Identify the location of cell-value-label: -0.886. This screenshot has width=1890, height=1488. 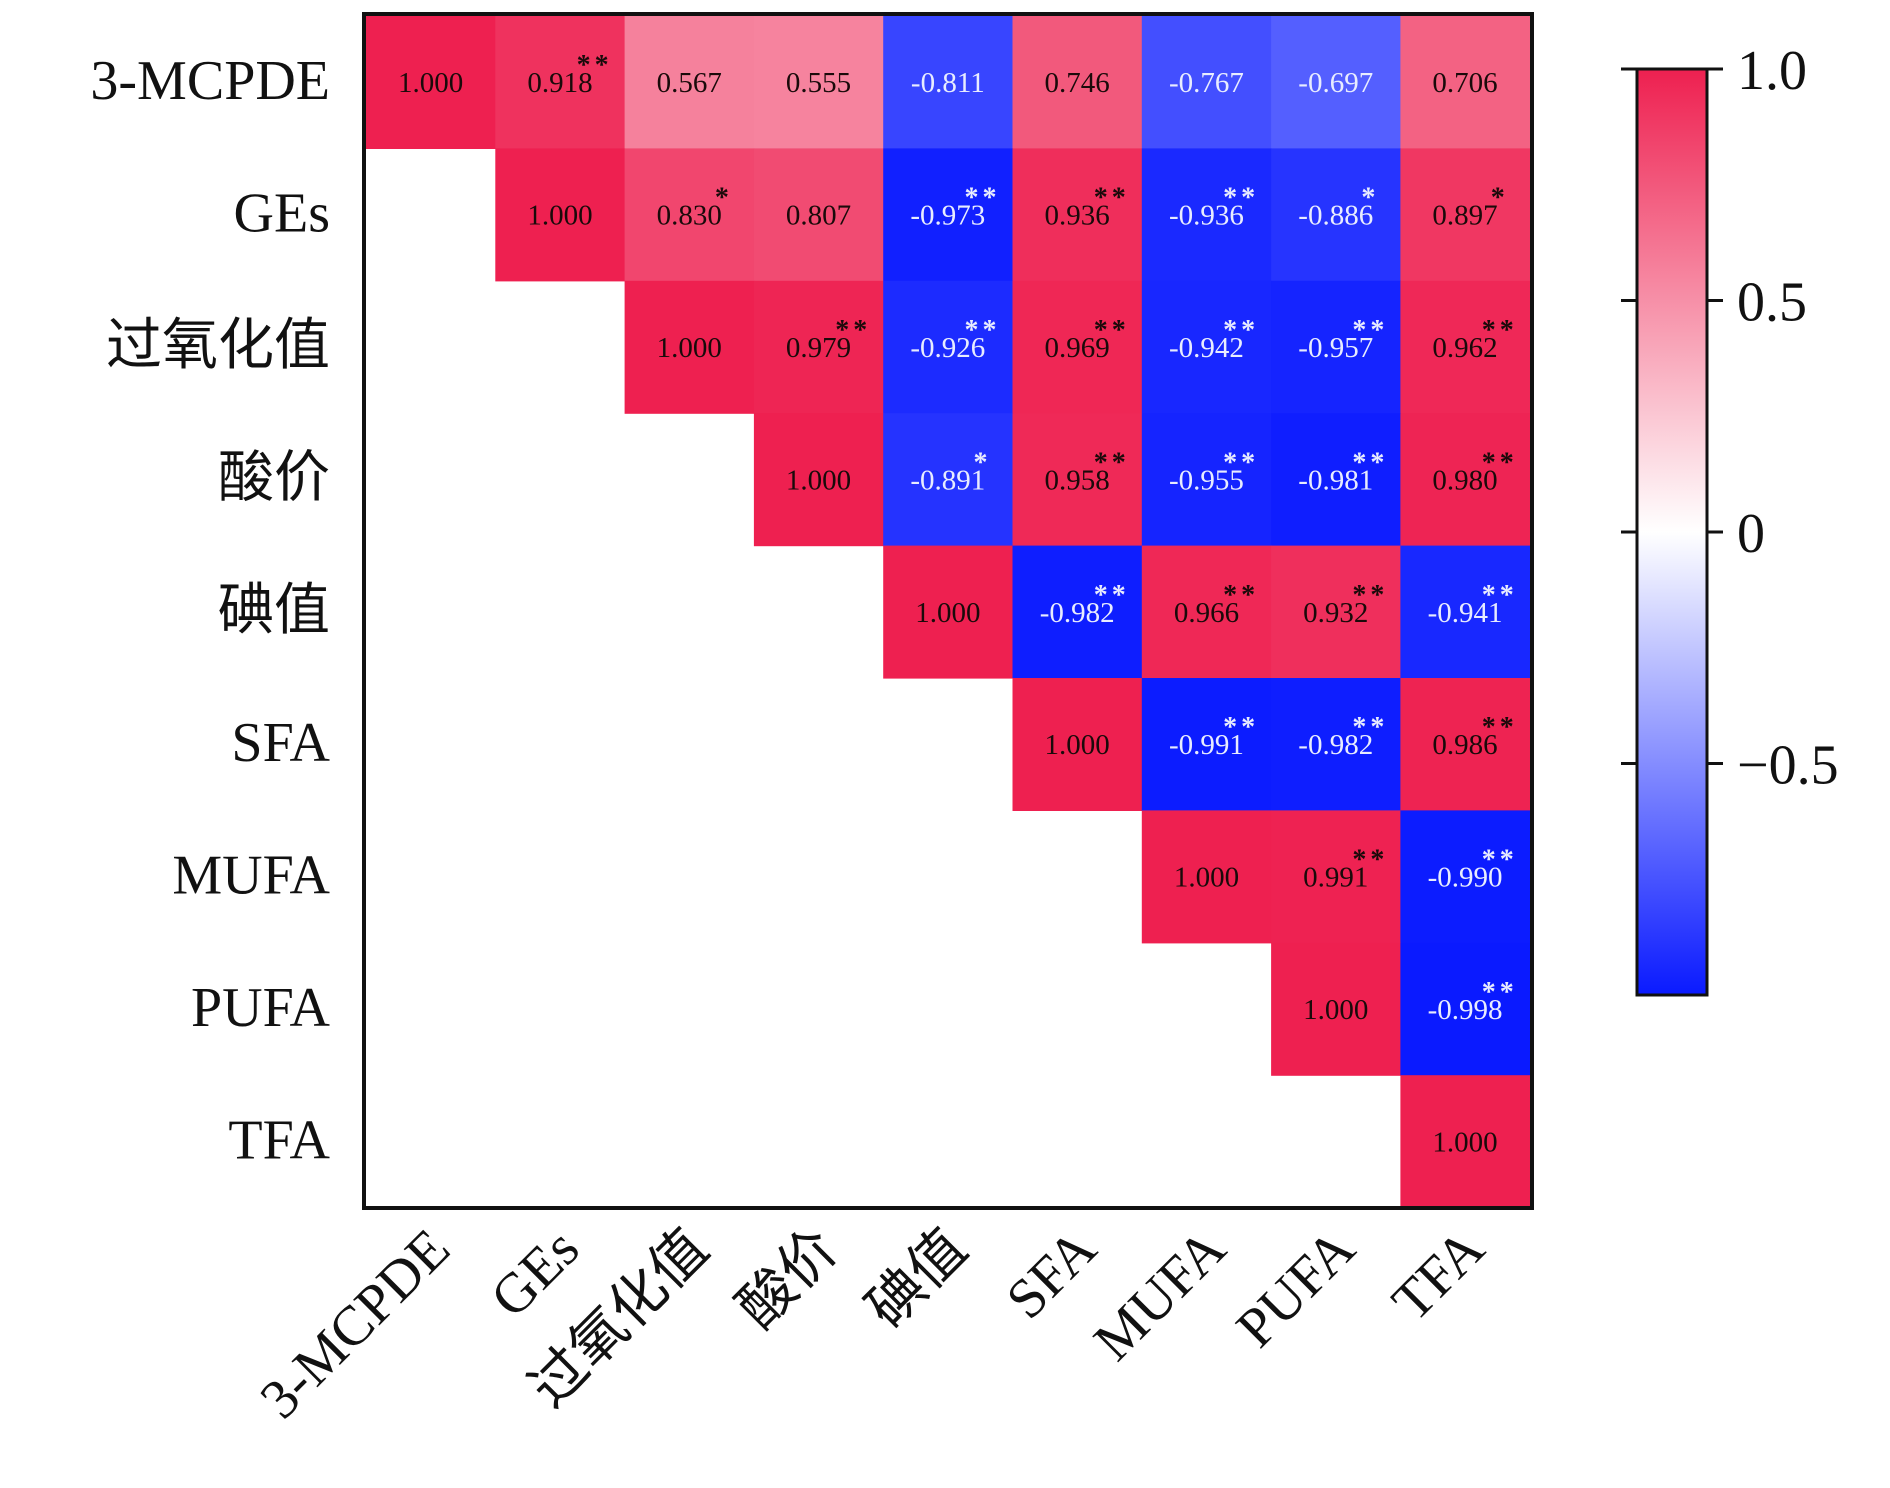
(1335, 216).